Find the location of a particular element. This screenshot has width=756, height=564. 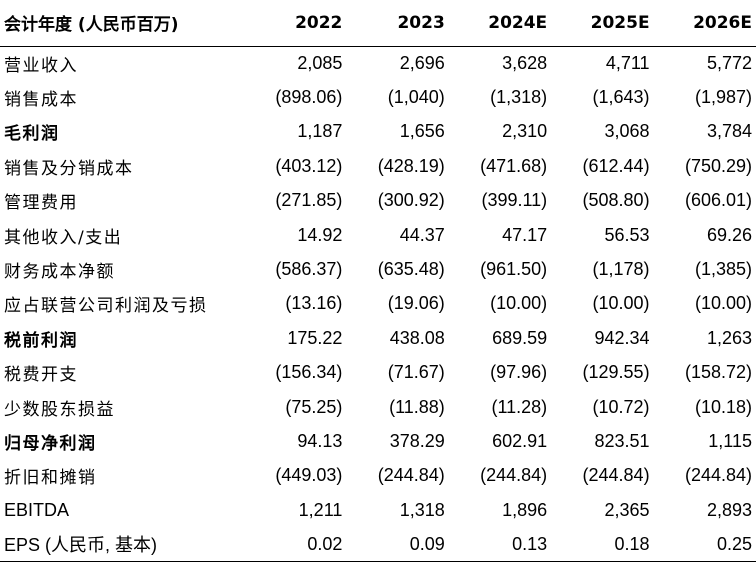

value-cell: 2,310 is located at coordinates (525, 131).